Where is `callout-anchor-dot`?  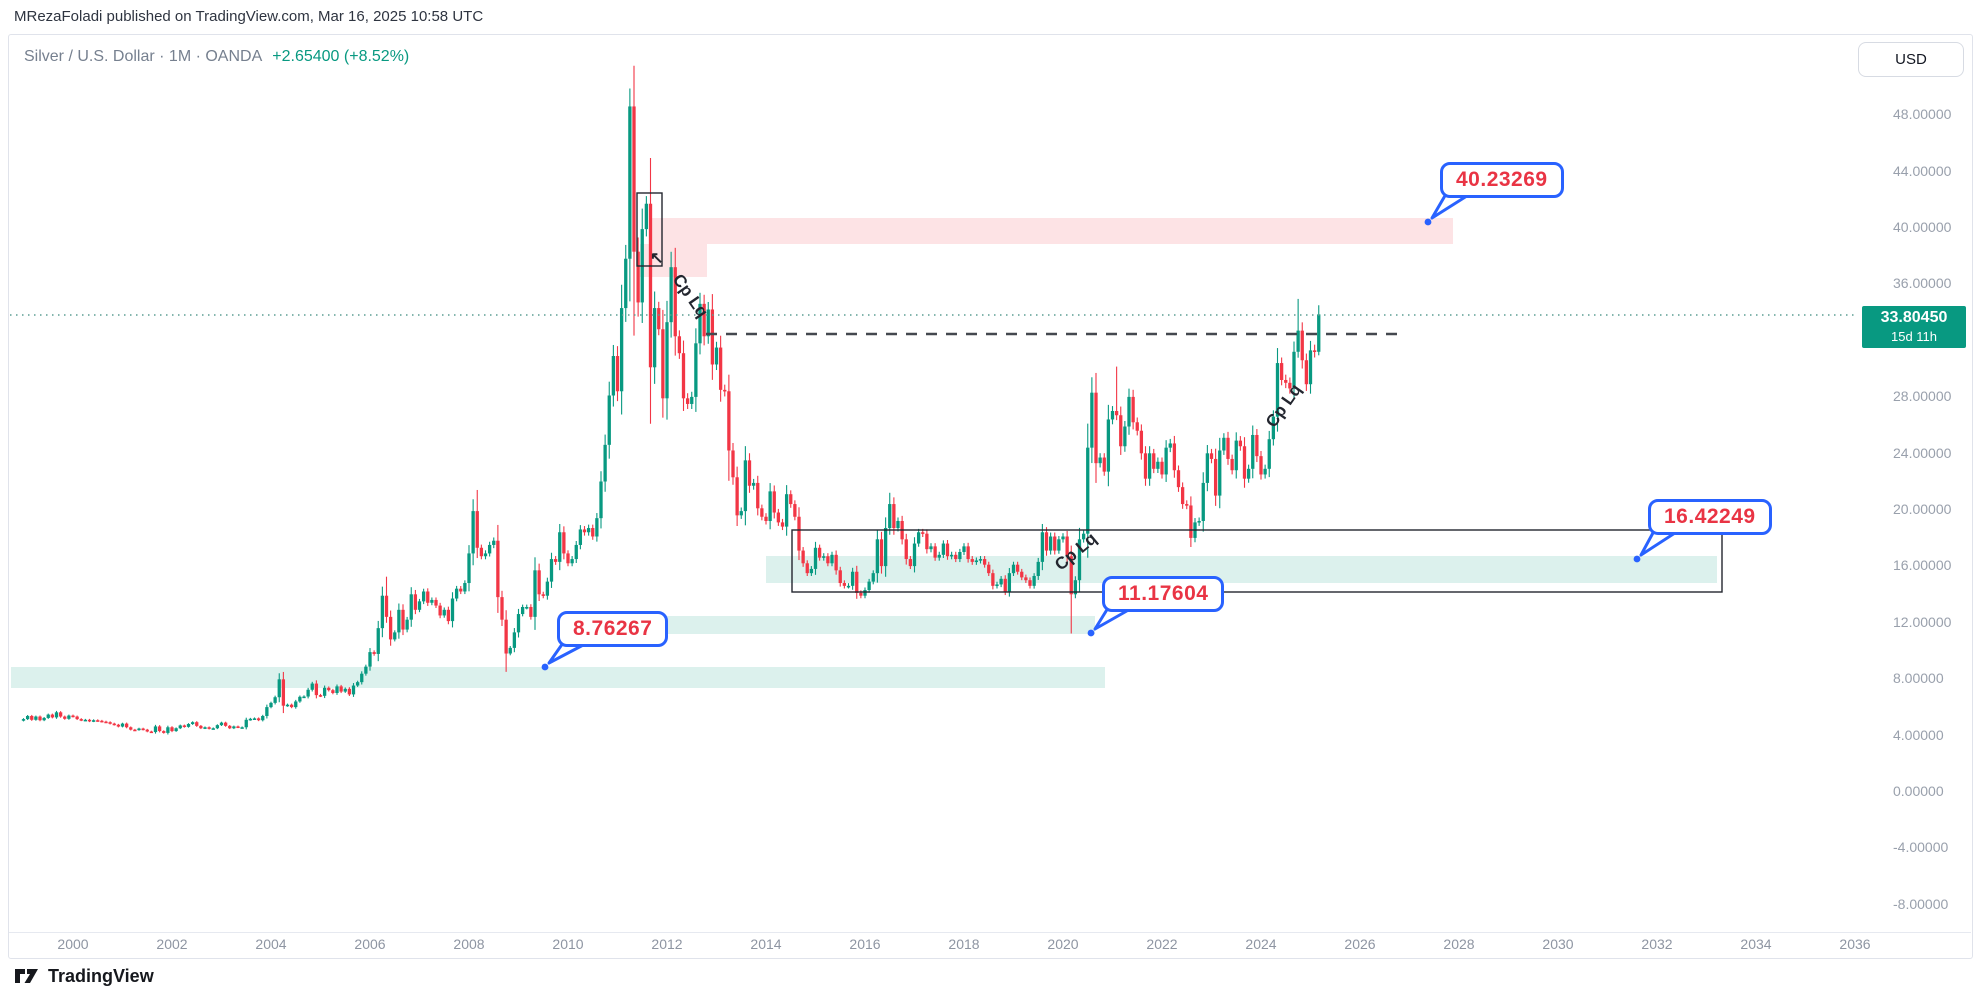
callout-anchor-dot is located at coordinates (1091, 633).